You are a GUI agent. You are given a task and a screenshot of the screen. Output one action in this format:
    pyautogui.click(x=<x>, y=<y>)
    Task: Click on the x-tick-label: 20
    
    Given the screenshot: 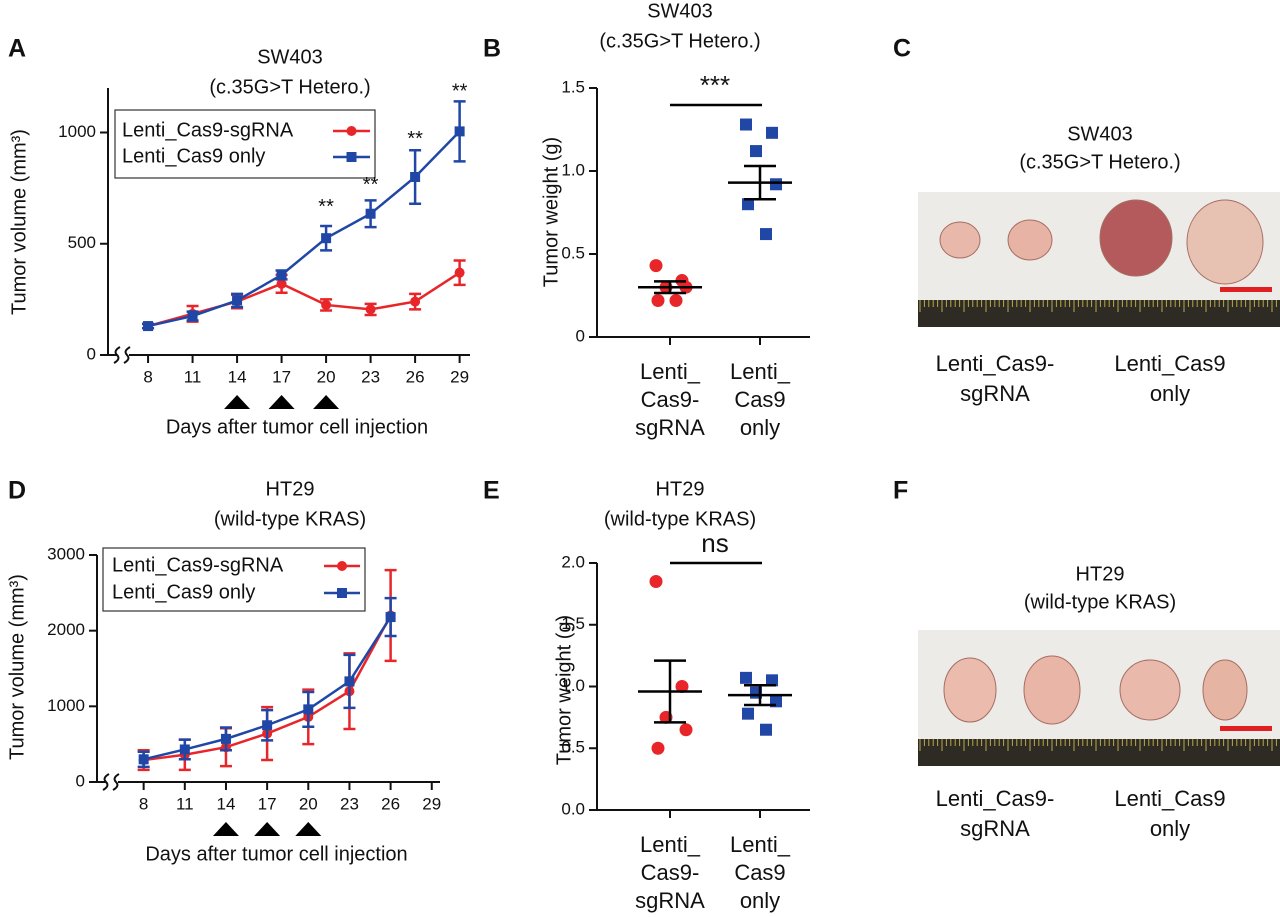 What is the action you would take?
    pyautogui.click(x=326, y=376)
    